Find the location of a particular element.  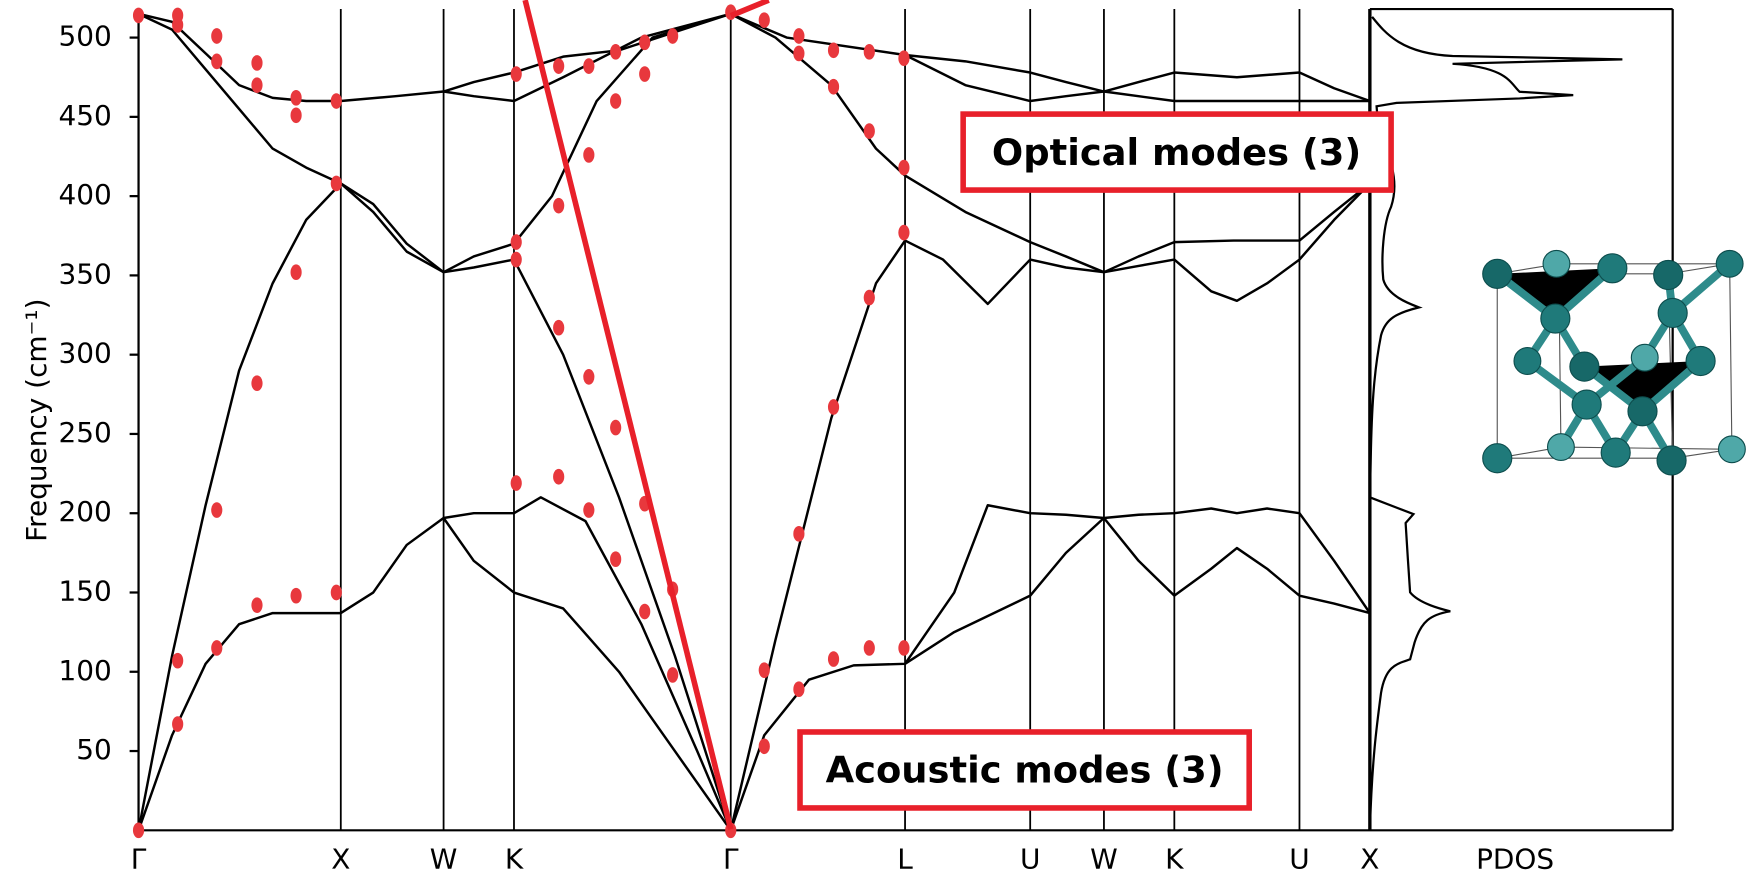

x-tick-label: L is located at coordinates (905, 858).